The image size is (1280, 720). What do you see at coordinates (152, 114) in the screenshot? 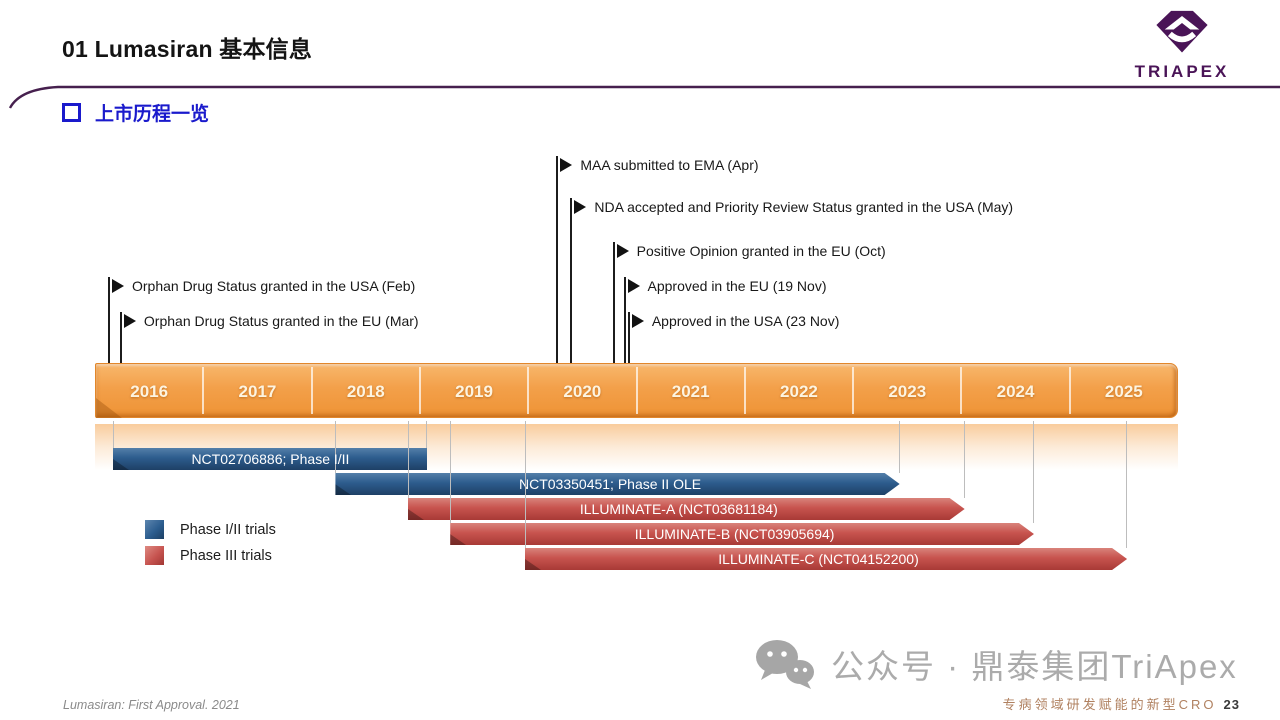
I see `section-title: 上市历程一览` at bounding box center [152, 114].